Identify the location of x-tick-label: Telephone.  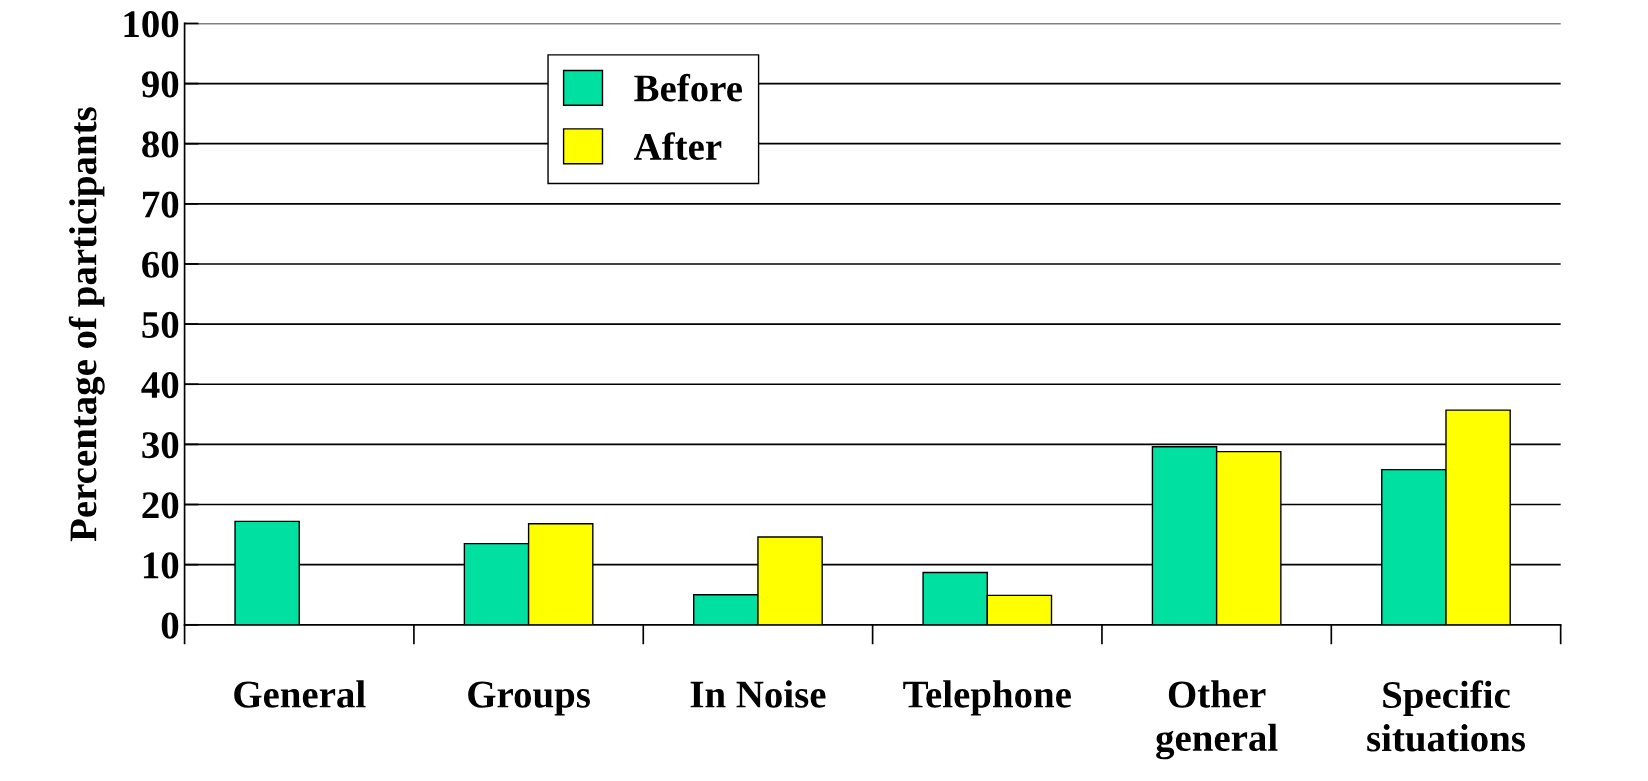
(987, 698).